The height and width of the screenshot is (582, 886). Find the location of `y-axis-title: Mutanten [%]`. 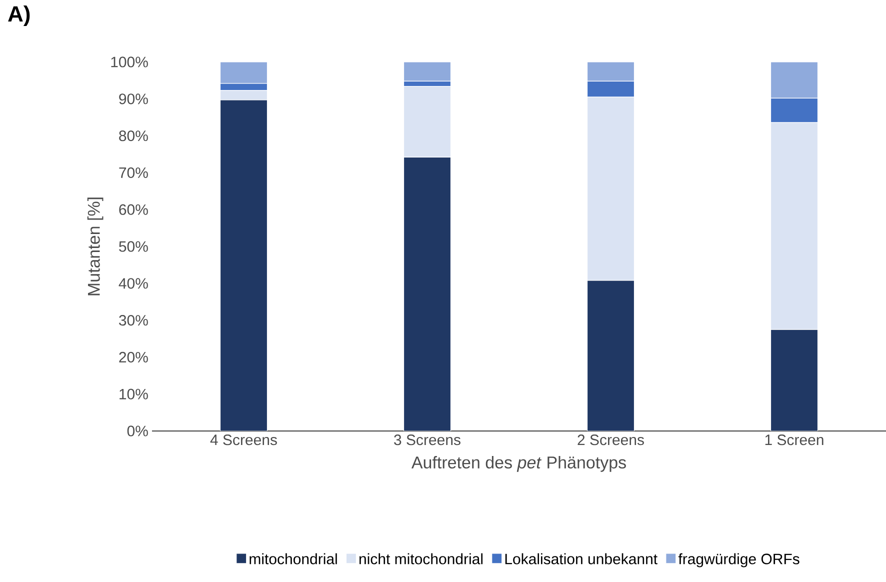

y-axis-title: Mutanten [%] is located at coordinates (95, 247).